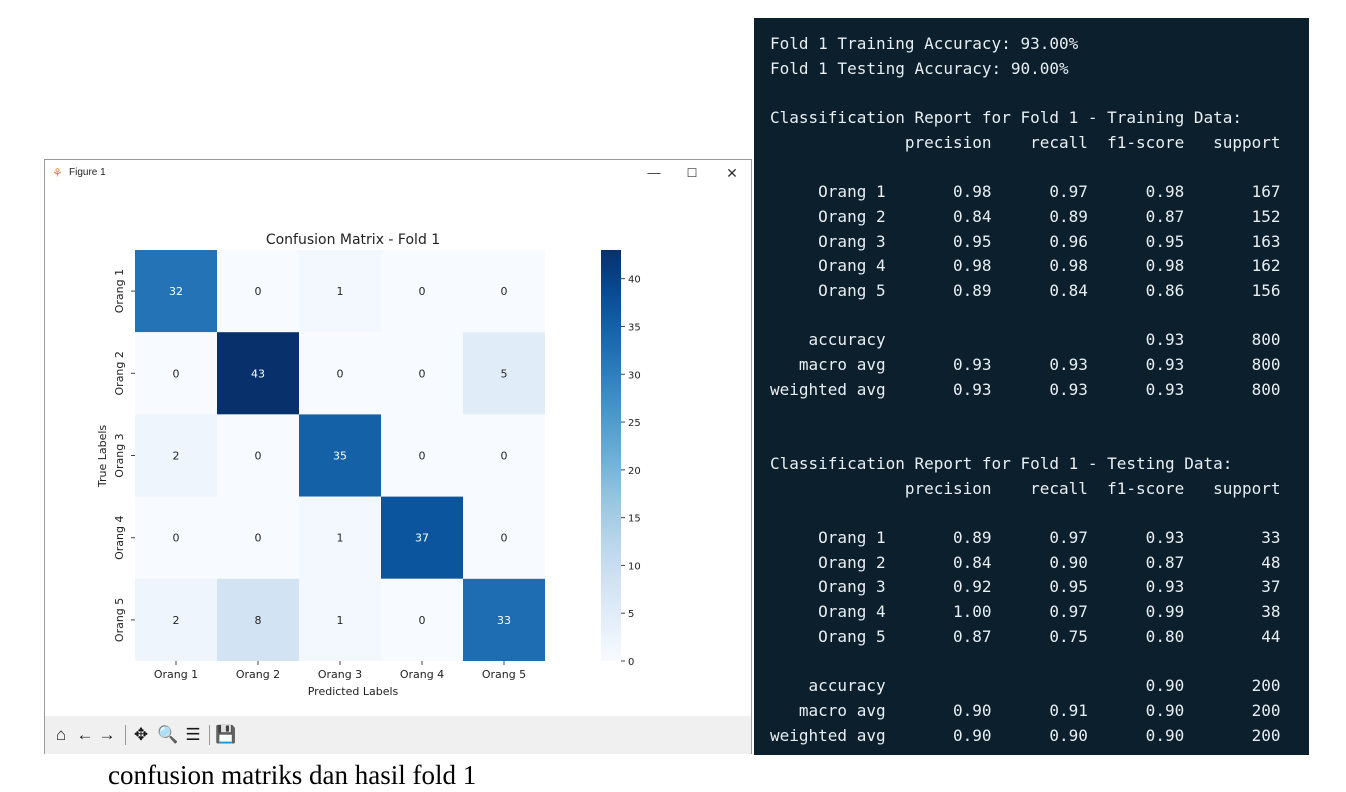 This screenshot has height=792, width=1346. Describe the element at coordinates (654, 172) in the screenshot. I see `minimize-button: —` at that location.